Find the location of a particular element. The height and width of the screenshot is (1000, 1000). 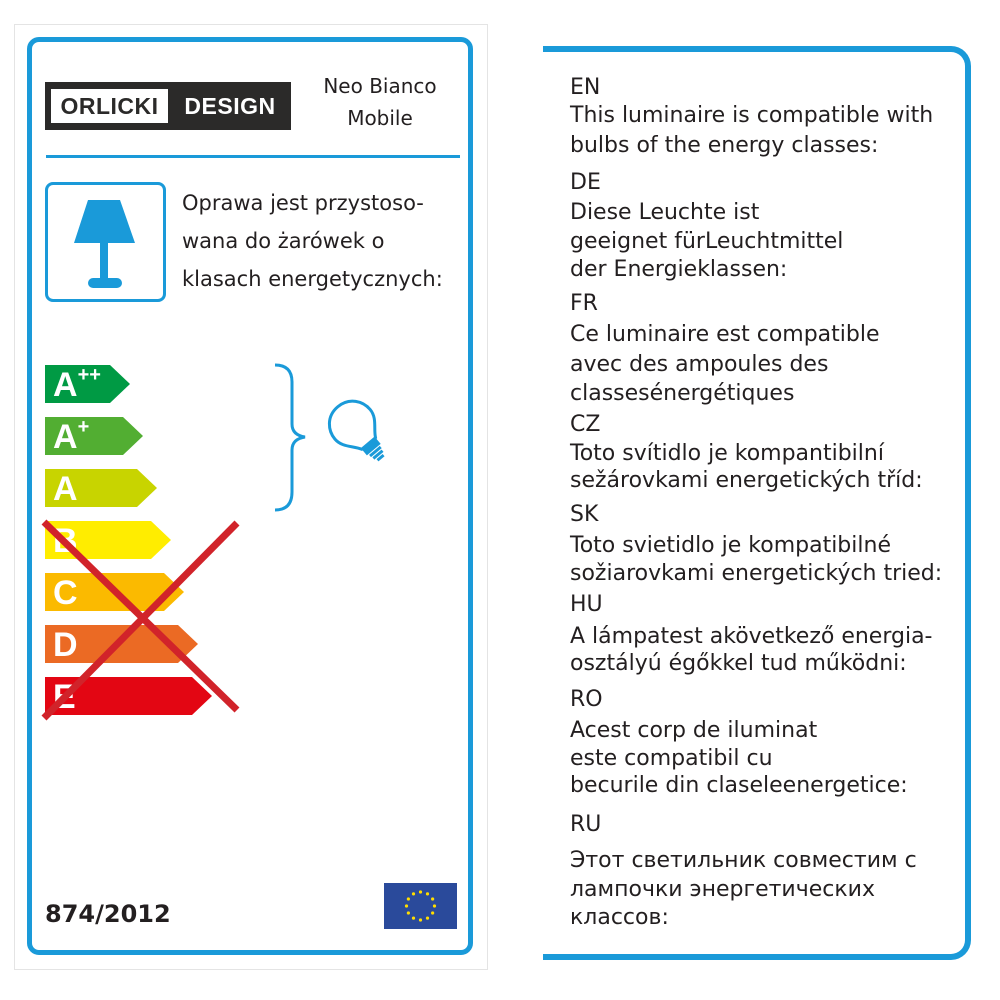

energy-class-letter: D is located at coordinates (65, 645).